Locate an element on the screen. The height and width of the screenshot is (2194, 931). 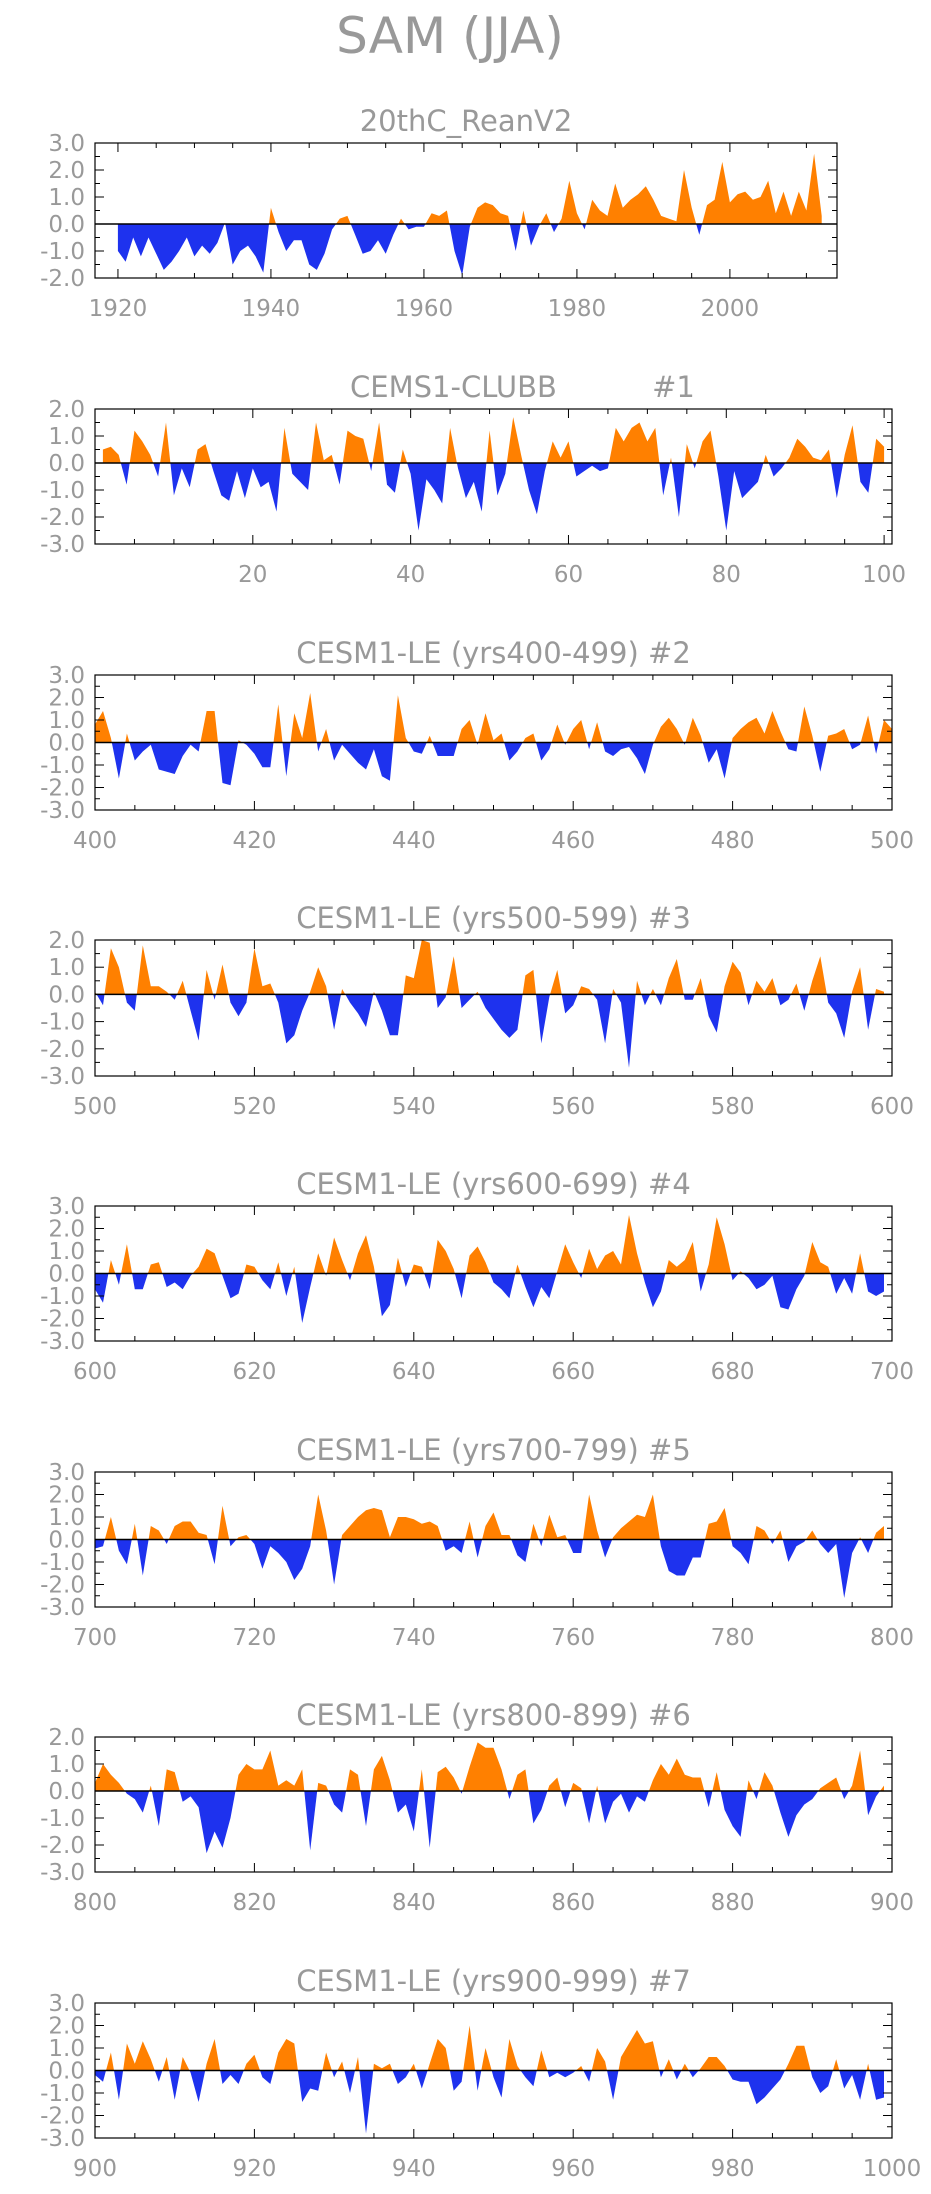
x-tick-label: 420 is located at coordinates (254, 841).